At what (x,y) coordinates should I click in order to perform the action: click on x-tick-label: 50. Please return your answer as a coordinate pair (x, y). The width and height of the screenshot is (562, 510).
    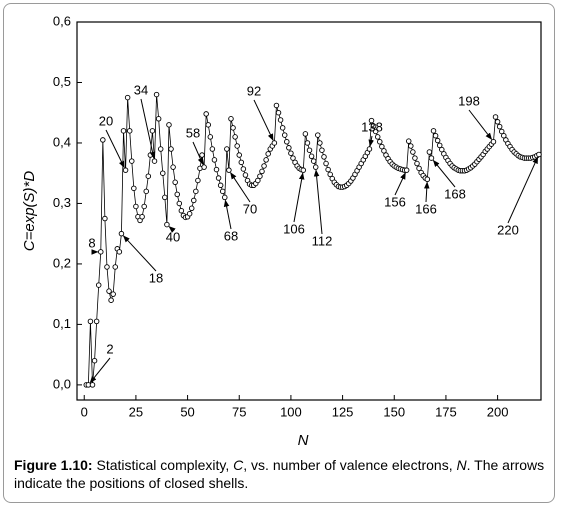
    Looking at the image, I should click on (187, 411).